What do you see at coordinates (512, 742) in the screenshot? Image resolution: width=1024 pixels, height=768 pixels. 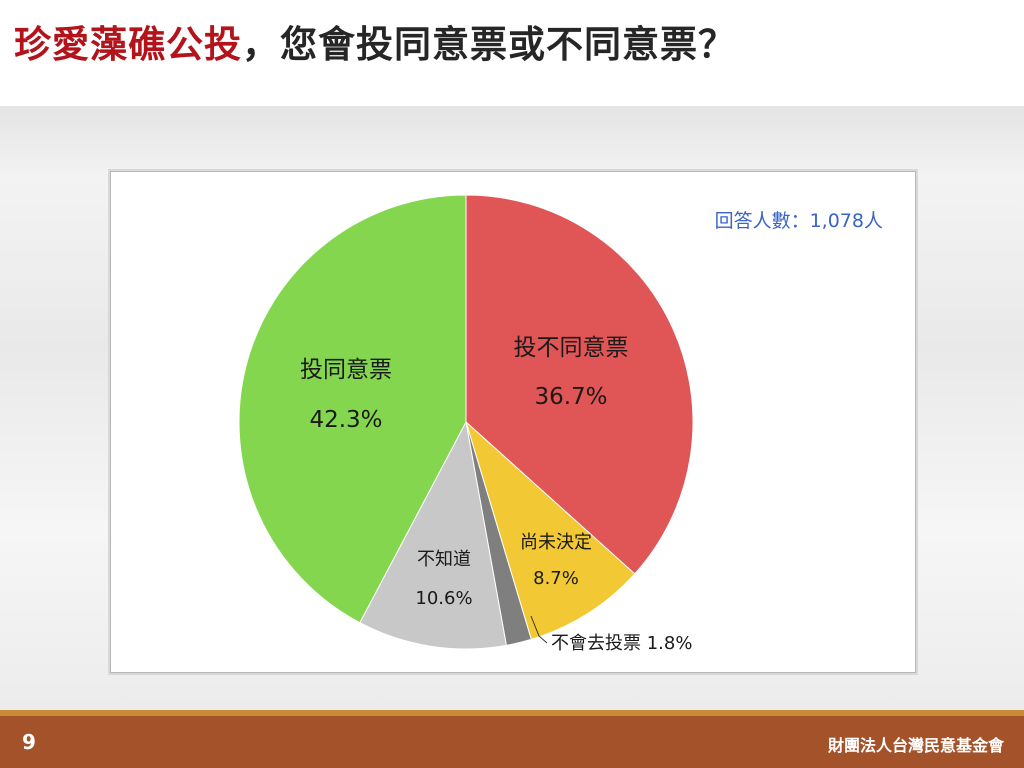 I see `footer-bar: 9 財團法人台灣民意基金會` at bounding box center [512, 742].